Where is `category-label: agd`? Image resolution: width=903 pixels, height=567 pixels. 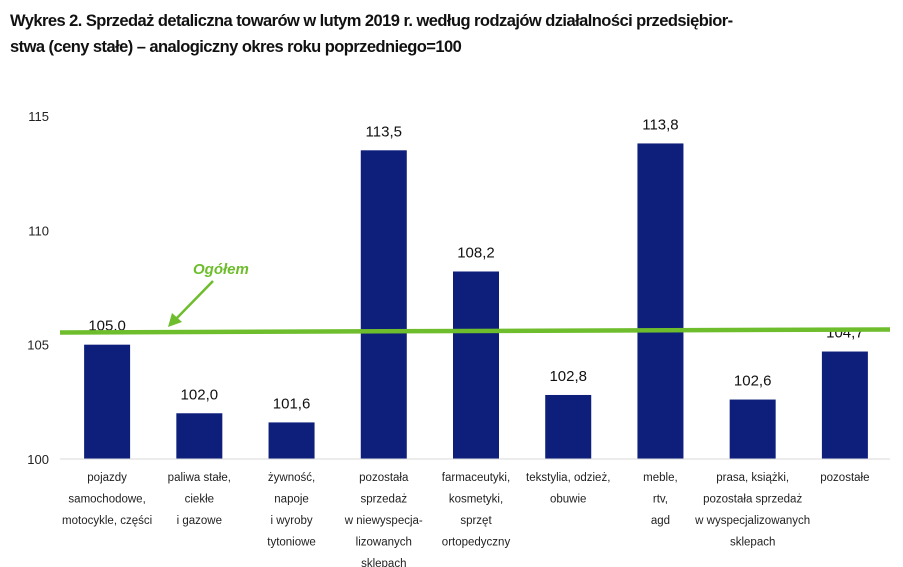
category-label: agd is located at coordinates (660, 521).